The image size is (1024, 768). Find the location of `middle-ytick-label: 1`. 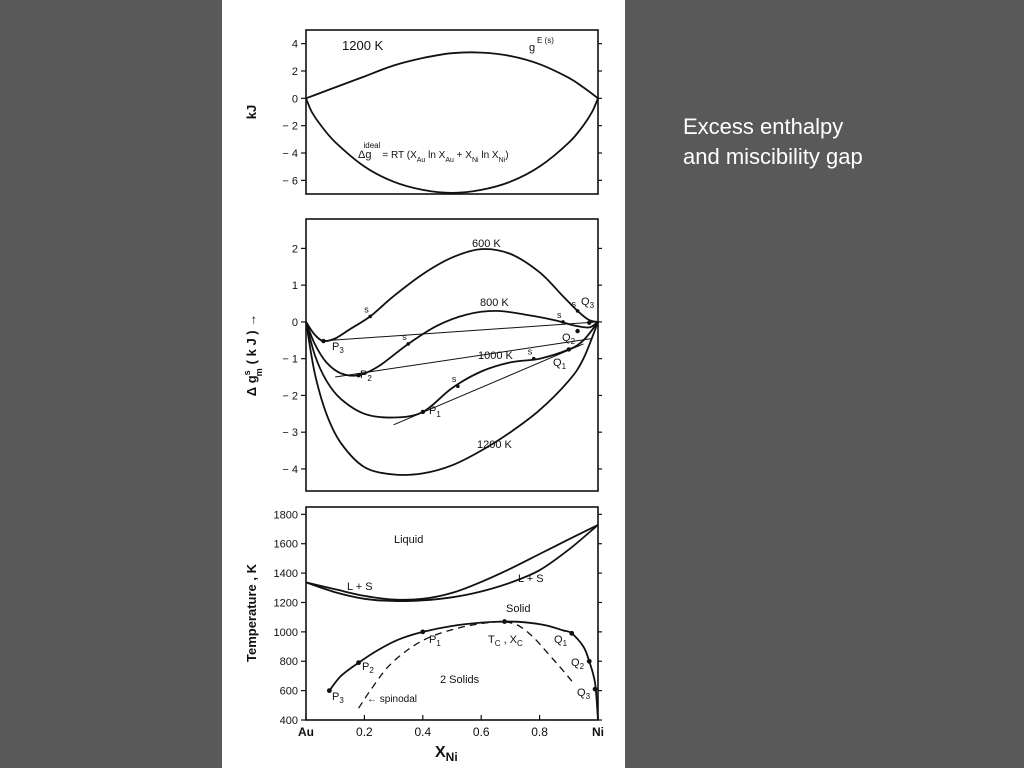

middle-ytick-label: 1 is located at coordinates (295, 286).